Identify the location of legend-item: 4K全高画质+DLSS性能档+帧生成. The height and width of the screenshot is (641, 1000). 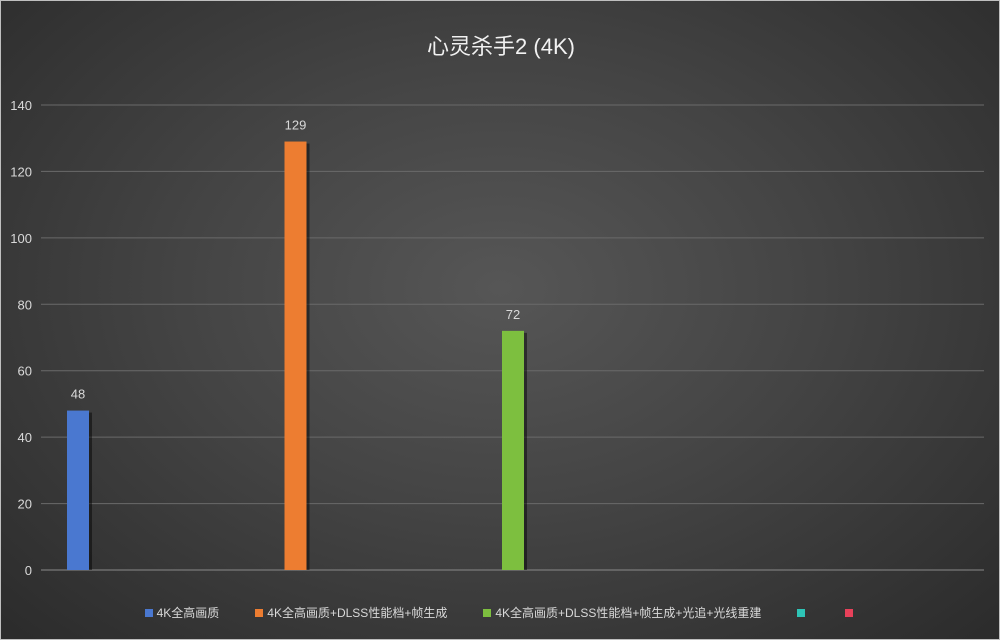
(351, 612).